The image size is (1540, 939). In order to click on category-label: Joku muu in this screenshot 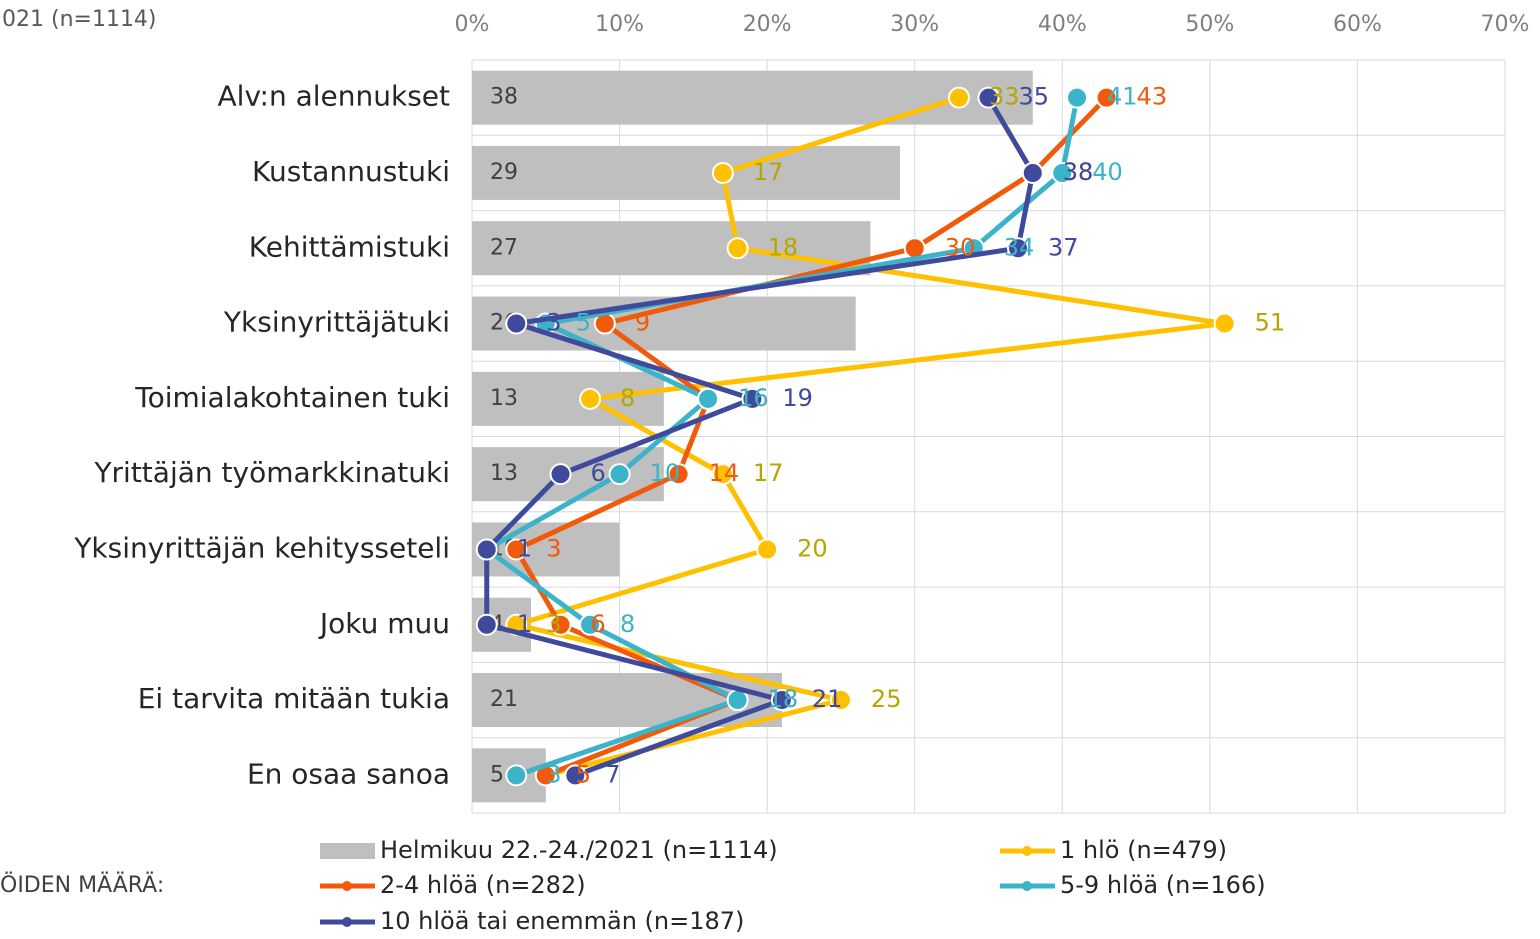, I will do `click(384, 623)`.